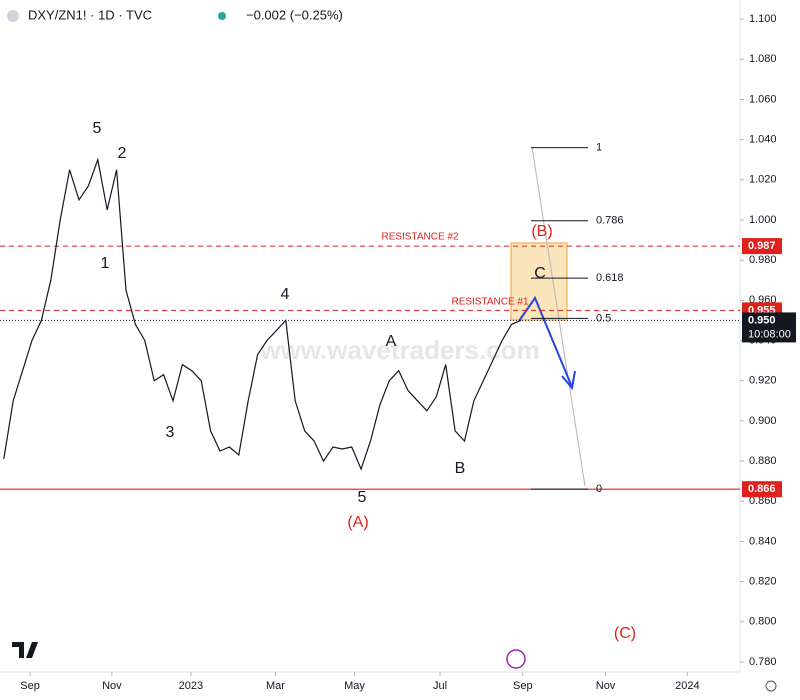 The width and height of the screenshot is (800, 700). I want to click on wave-label: C, so click(540, 273).